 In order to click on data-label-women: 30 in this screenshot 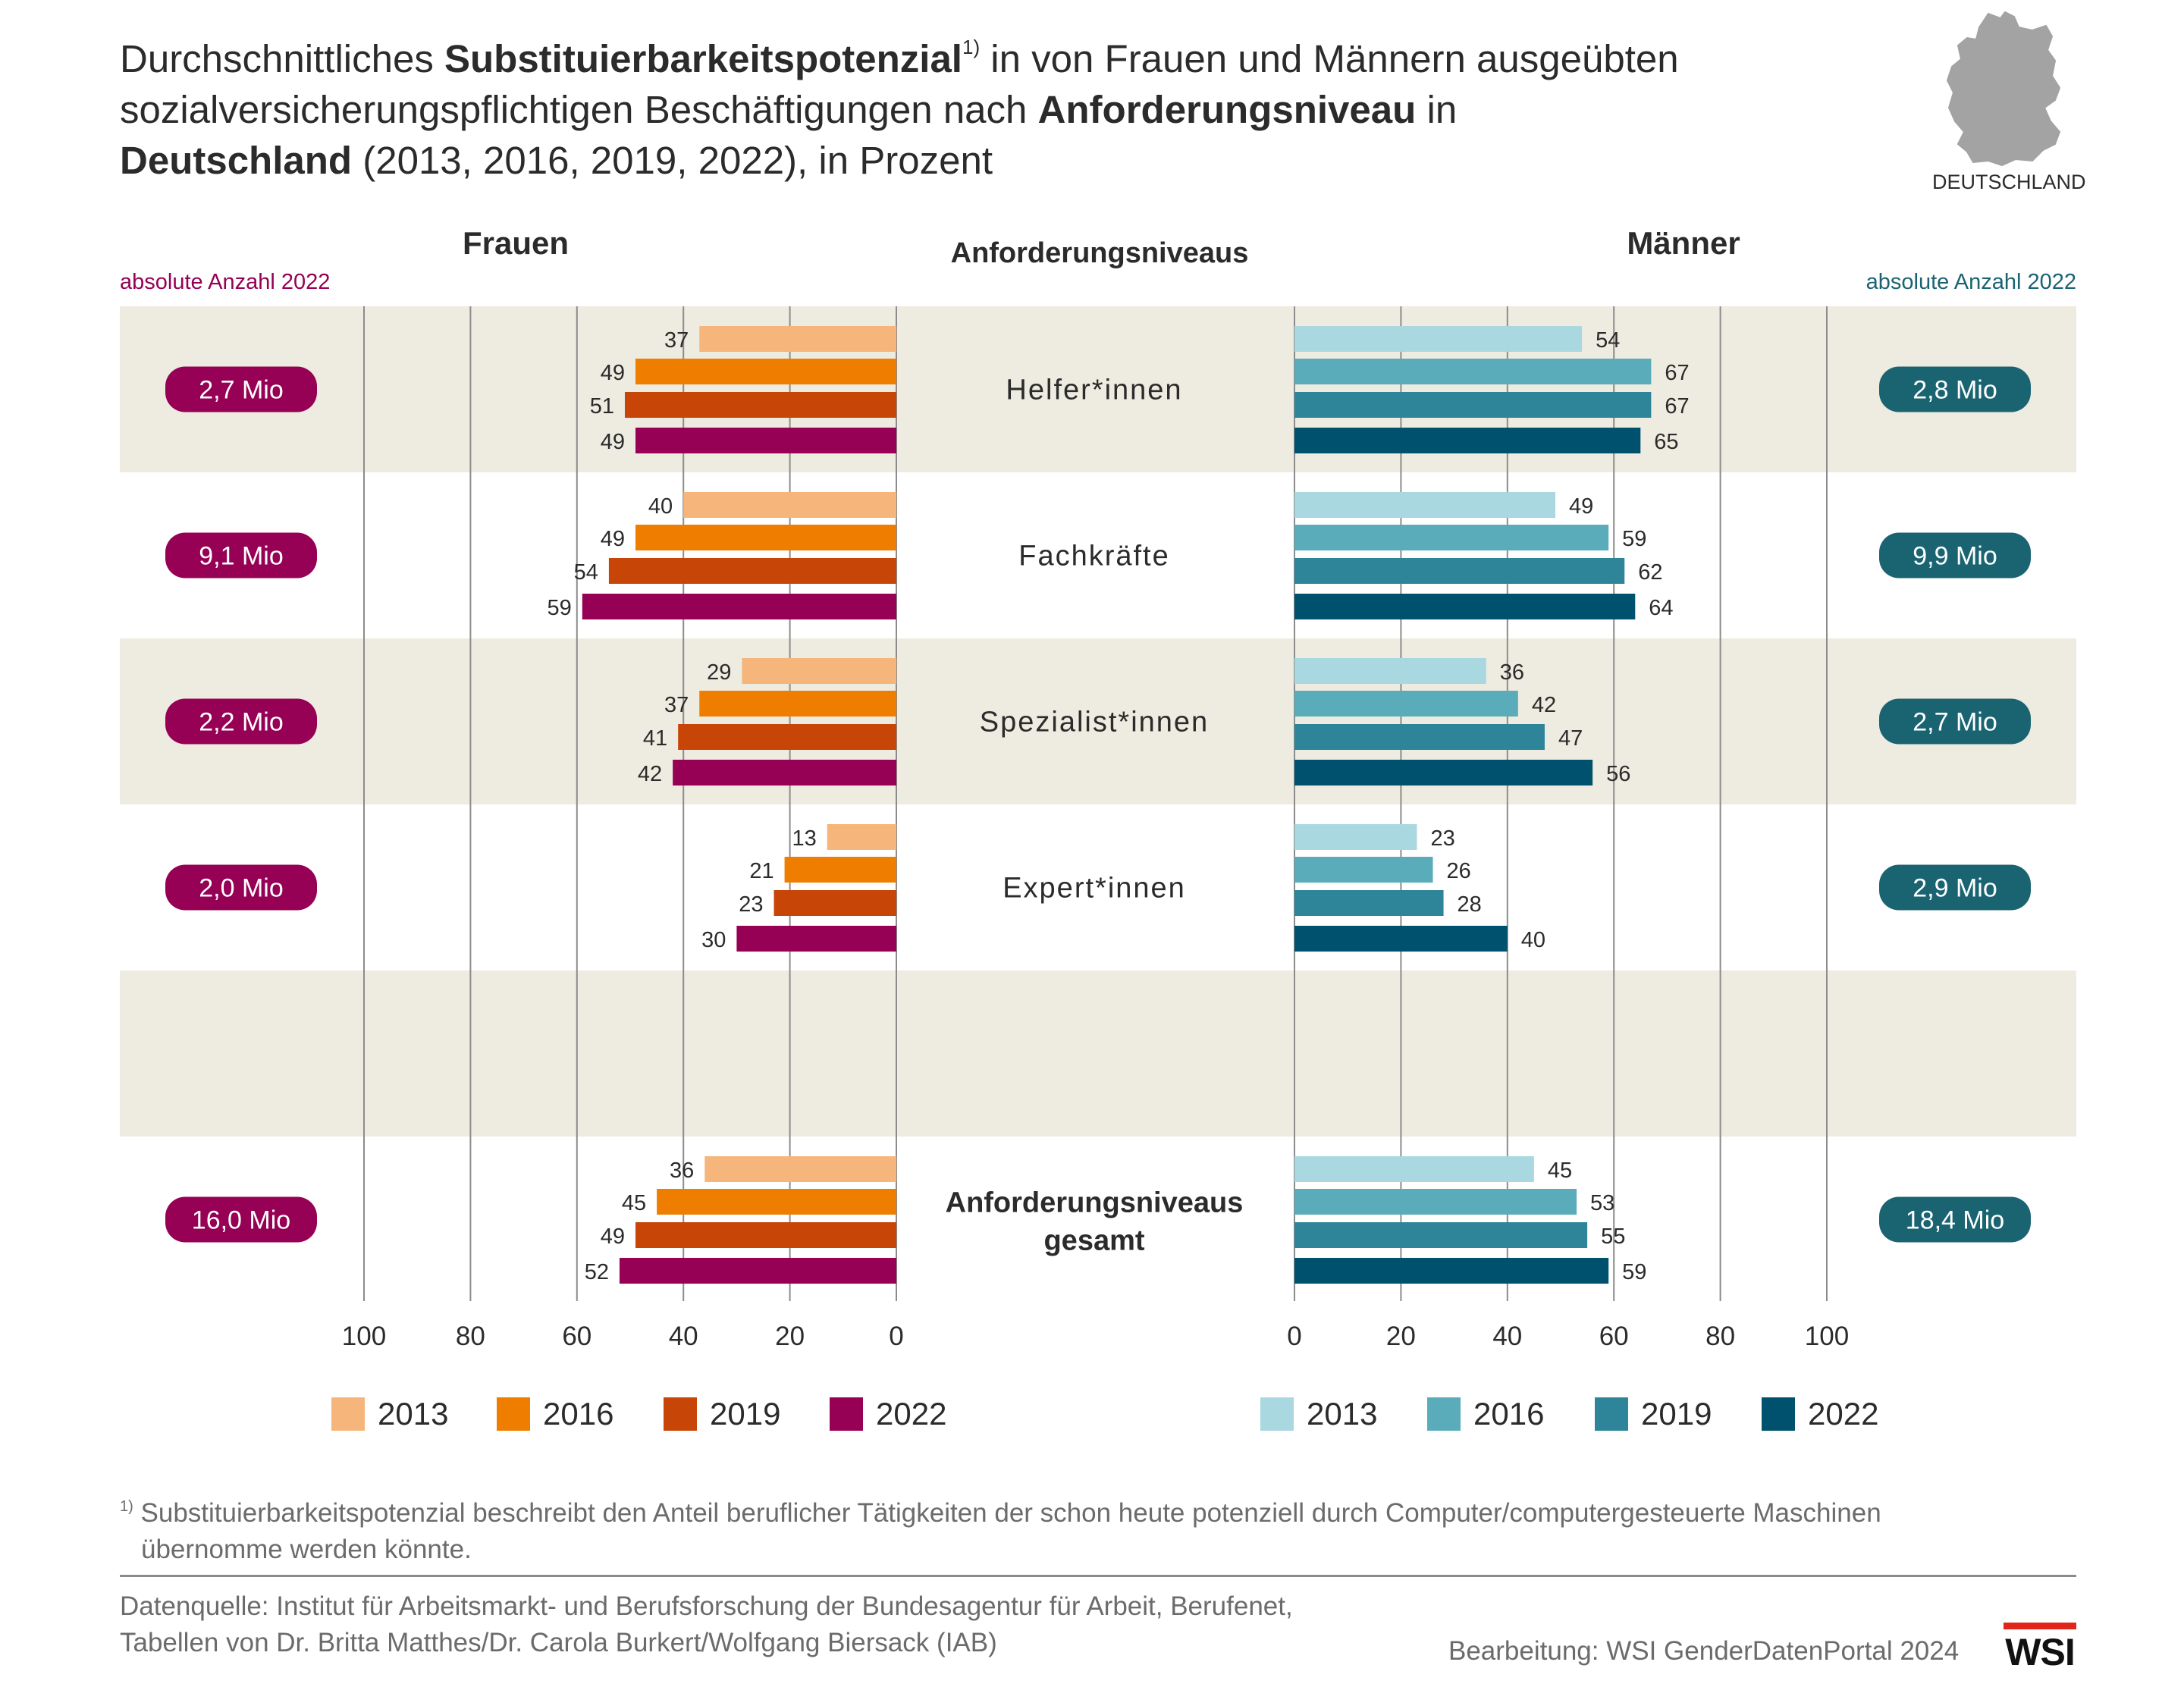, I will do `click(713, 940)`.